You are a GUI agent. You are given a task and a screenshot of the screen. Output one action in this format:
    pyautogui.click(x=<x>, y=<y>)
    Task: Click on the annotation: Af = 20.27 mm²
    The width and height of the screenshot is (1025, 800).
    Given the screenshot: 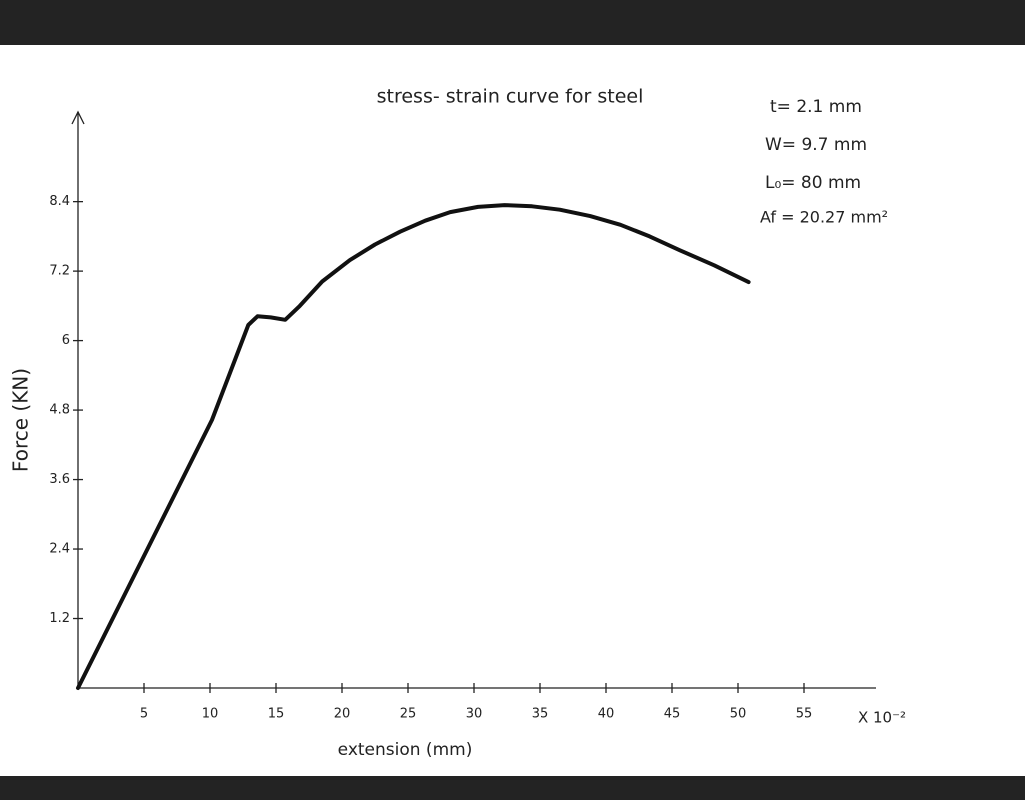 What is the action you would take?
    pyautogui.click(x=824, y=217)
    